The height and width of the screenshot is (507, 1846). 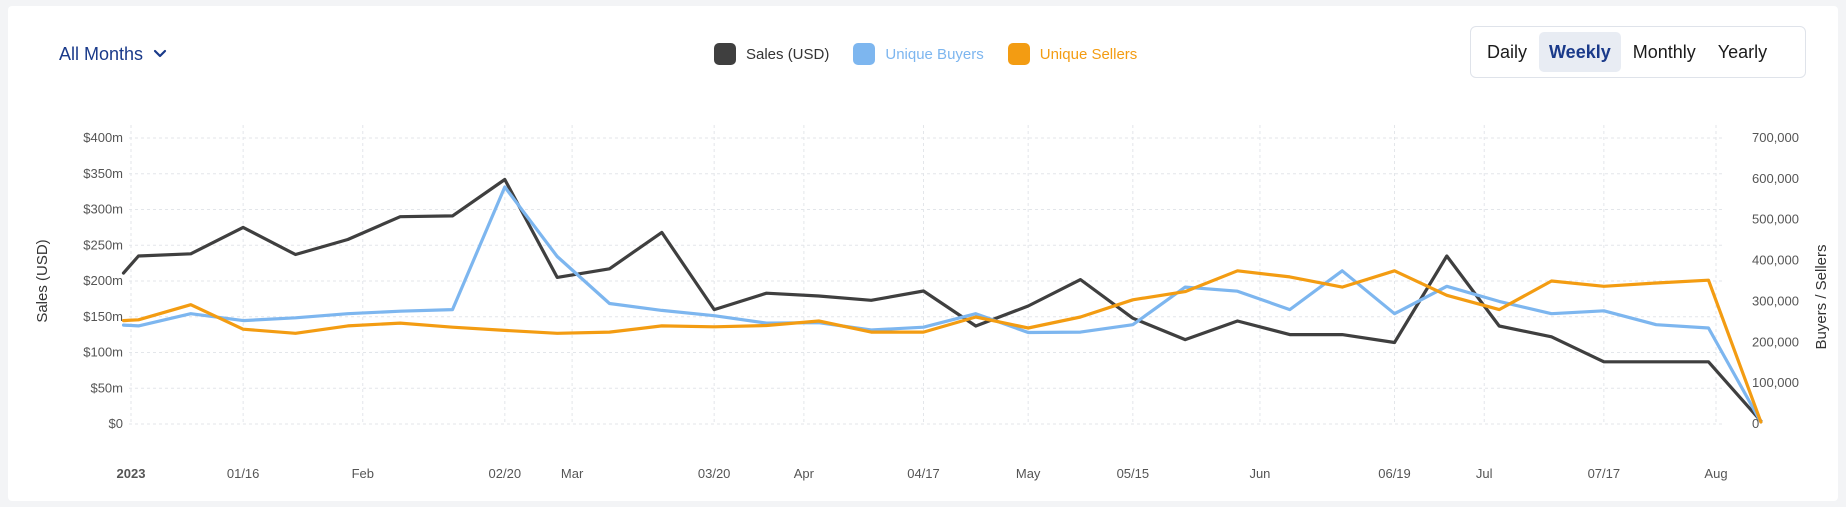 I want to click on legend-label-sellers: Unique Sellers, so click(x=1088, y=54).